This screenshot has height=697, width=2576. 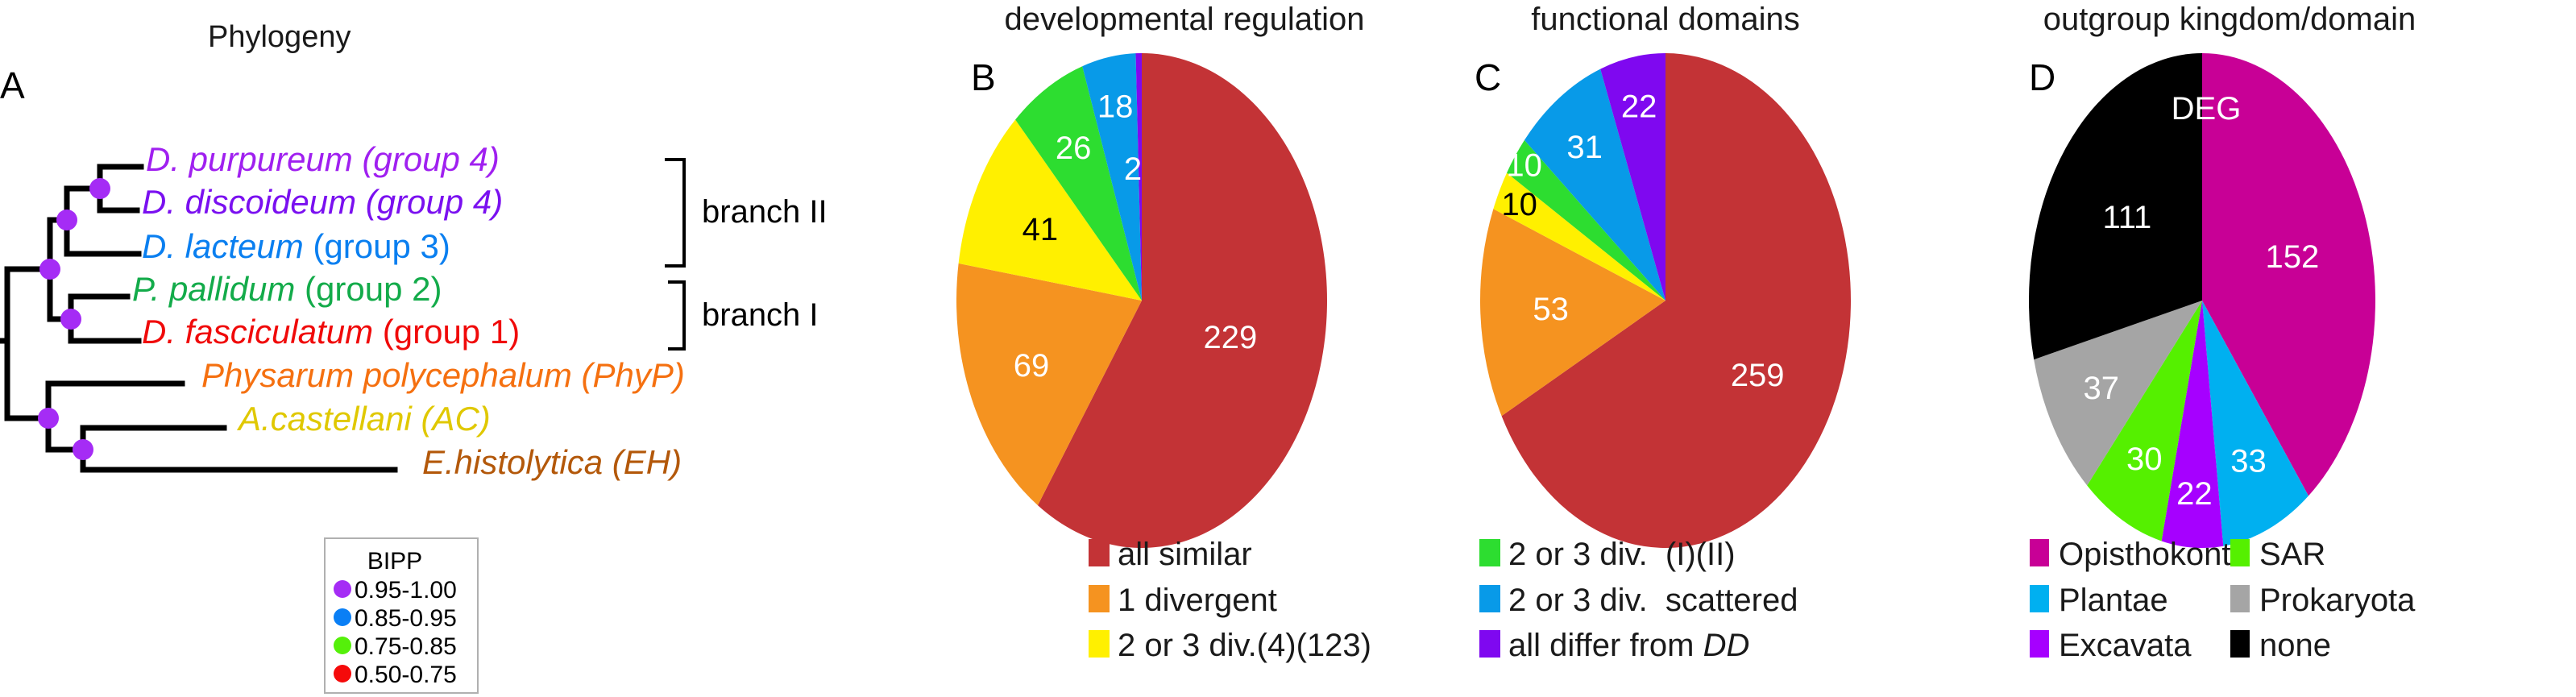 I want to click on pie-title: outgroup kingdom/domain, so click(x=2229, y=19).